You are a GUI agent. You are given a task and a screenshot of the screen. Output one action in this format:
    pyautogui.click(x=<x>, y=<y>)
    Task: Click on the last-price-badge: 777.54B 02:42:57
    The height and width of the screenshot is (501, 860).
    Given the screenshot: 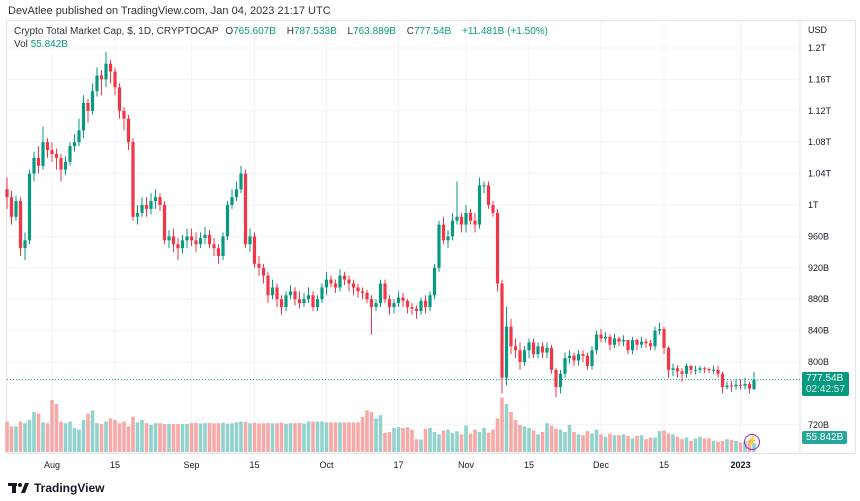 What is the action you would take?
    pyautogui.click(x=825, y=384)
    